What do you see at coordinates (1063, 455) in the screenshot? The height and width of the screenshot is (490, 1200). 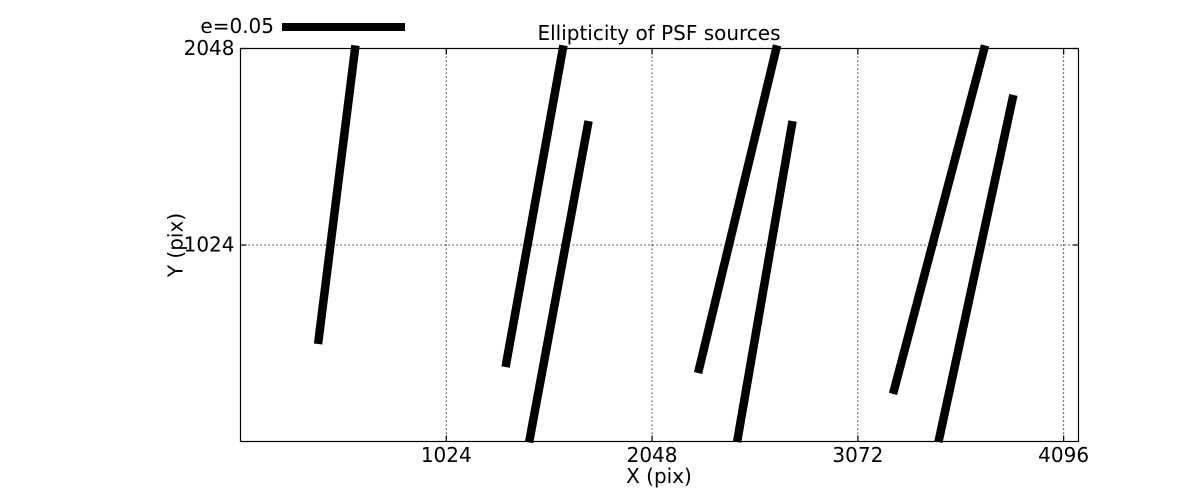 I see `x-tick-label: 4096` at bounding box center [1063, 455].